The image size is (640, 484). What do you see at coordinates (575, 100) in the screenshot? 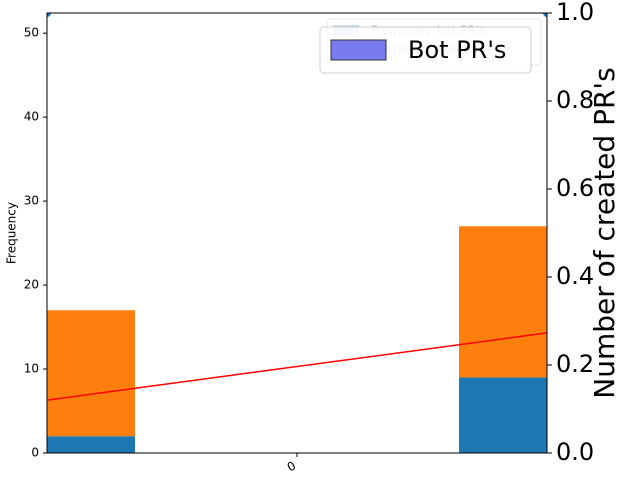
I see `y2-tick-label: 0.8` at bounding box center [575, 100].